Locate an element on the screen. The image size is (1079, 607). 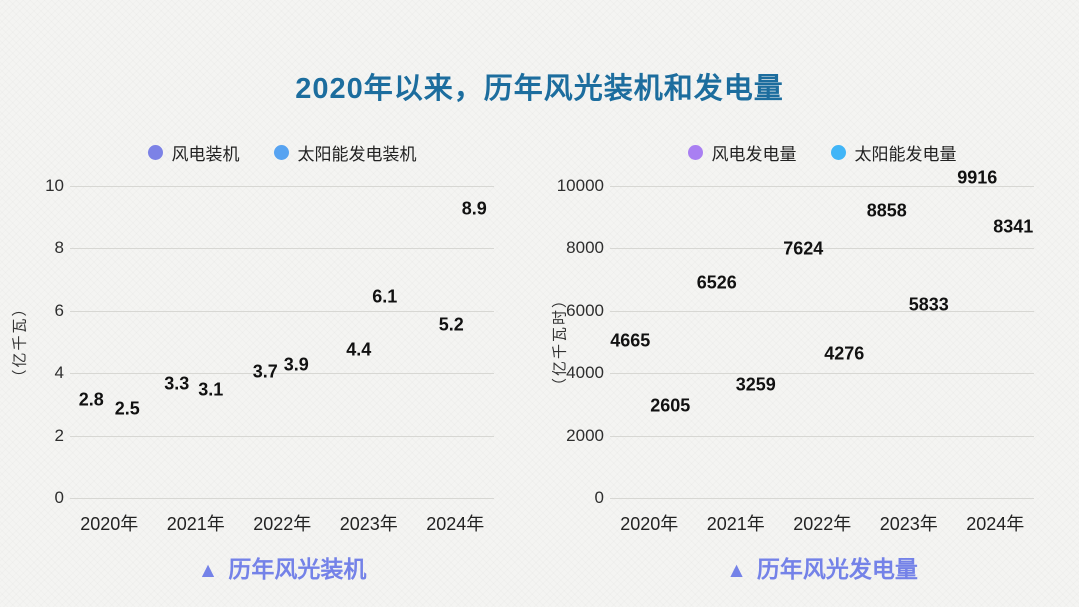
y-tick-label: 6 is located at coordinates (59, 310).